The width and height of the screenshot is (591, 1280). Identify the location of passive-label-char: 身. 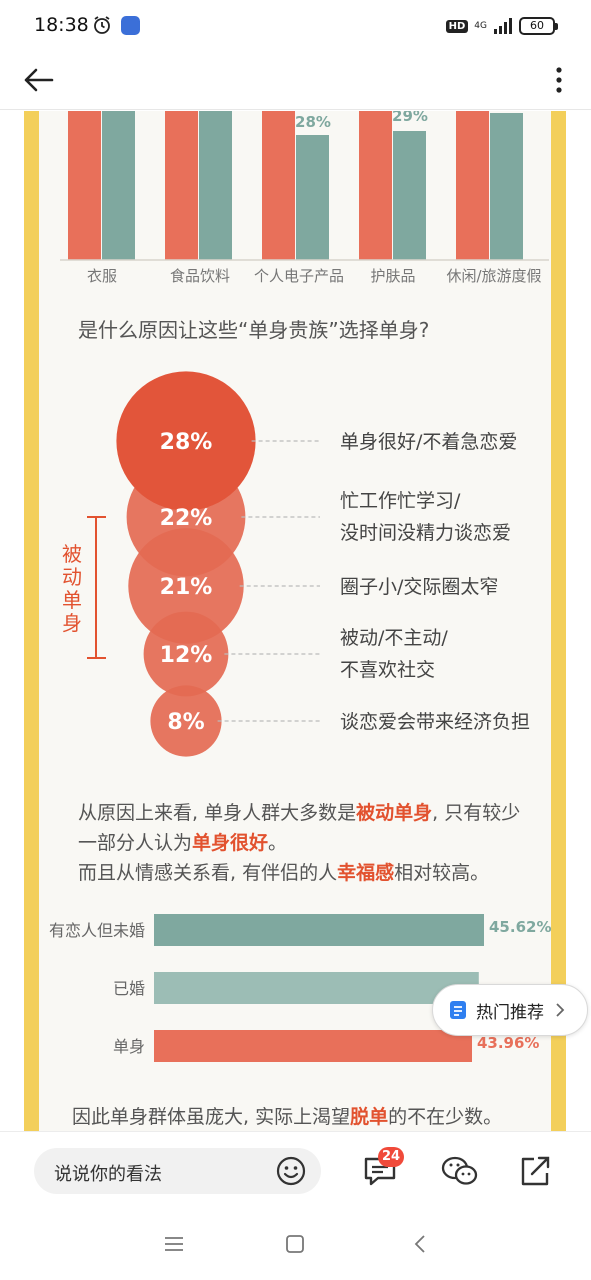
(72, 623).